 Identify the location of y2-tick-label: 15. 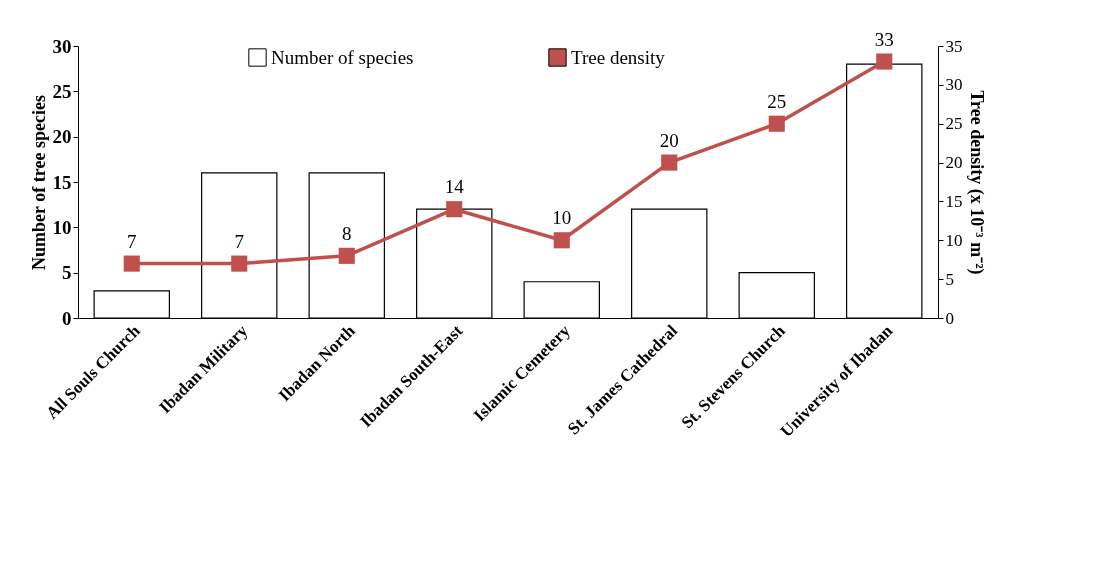
(954, 201).